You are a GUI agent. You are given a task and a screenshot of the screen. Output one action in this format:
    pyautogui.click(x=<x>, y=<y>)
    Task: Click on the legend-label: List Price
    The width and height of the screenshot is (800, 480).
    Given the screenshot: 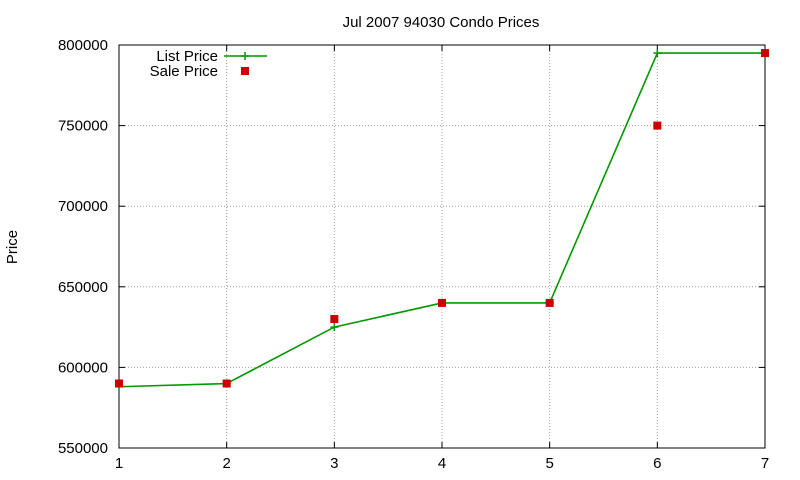 What is the action you would take?
    pyautogui.click(x=187, y=56)
    